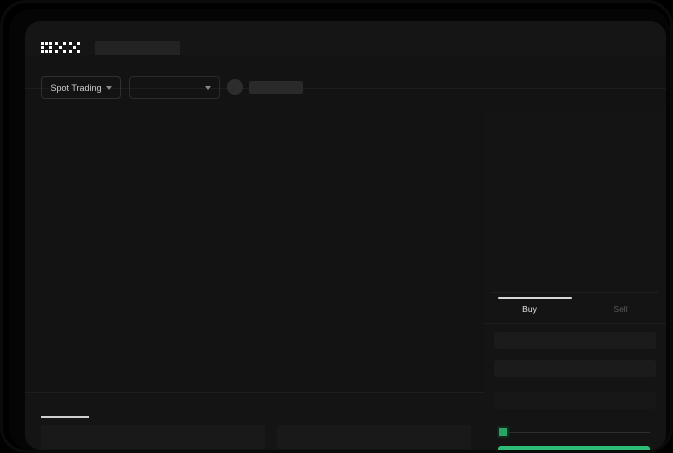  What do you see at coordinates (276, 87) in the screenshot?
I see `pair-name` at bounding box center [276, 87].